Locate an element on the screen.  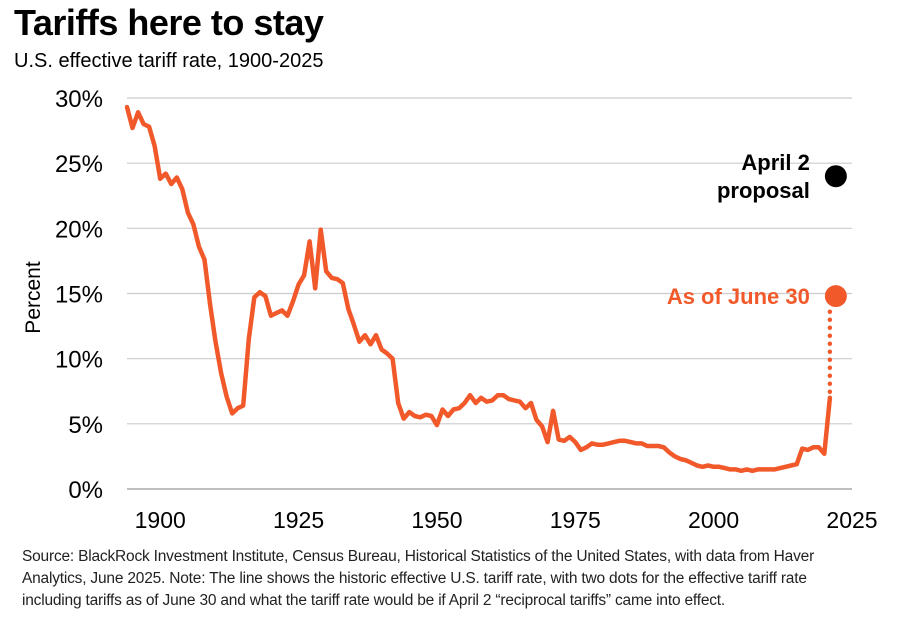
x-tick-label: 1950 is located at coordinates (436, 520).